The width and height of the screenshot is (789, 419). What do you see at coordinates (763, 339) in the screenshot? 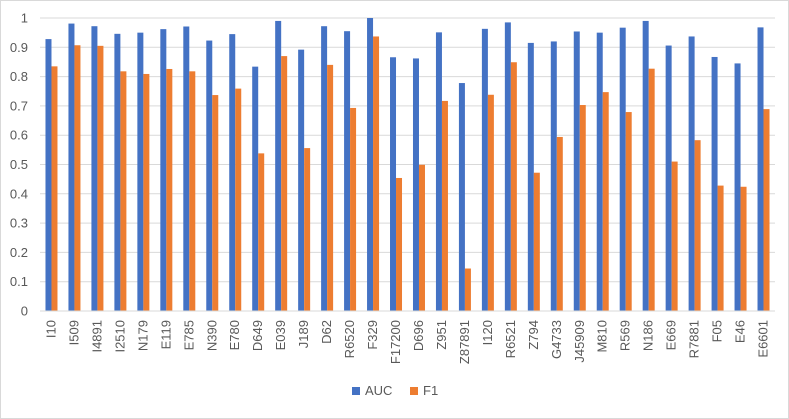
I see `x-tick-label: E6601` at bounding box center [763, 339].